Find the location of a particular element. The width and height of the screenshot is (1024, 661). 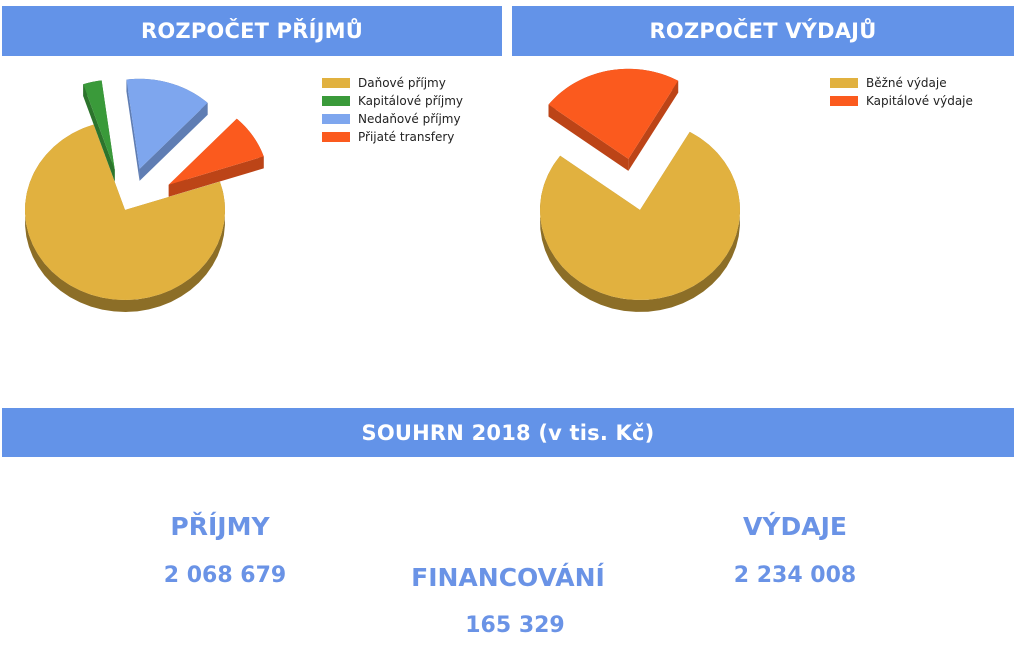

pie-slice-wall-kapitalove-prijmy is located at coordinates (99, 133).